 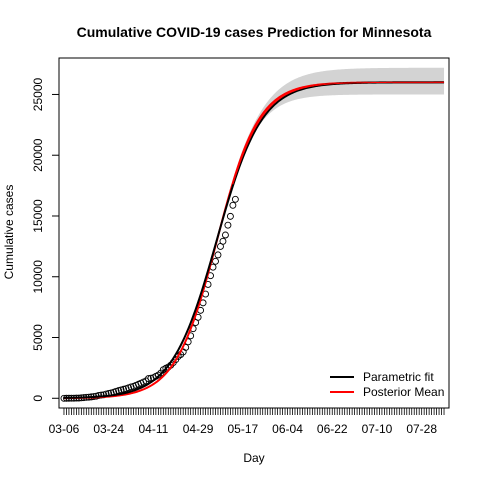 What do you see at coordinates (38, 337) in the screenshot?
I see `y-tick-label: 5000` at bounding box center [38, 337].